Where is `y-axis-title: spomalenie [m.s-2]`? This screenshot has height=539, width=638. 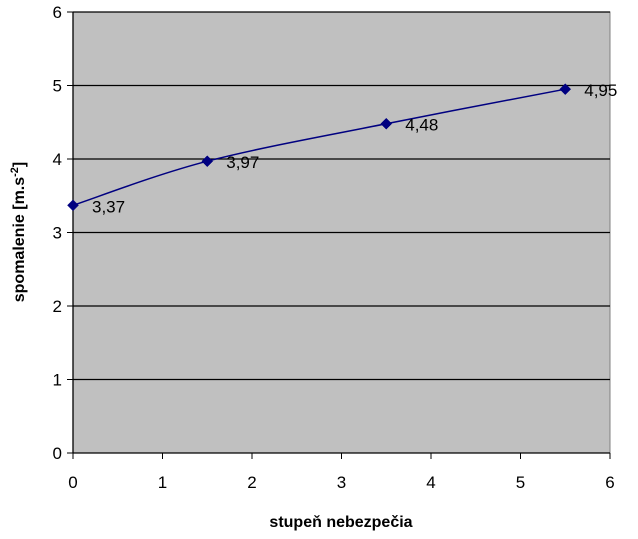
y-axis-title: spomalenie [m.s-2] is located at coordinates (18, 232).